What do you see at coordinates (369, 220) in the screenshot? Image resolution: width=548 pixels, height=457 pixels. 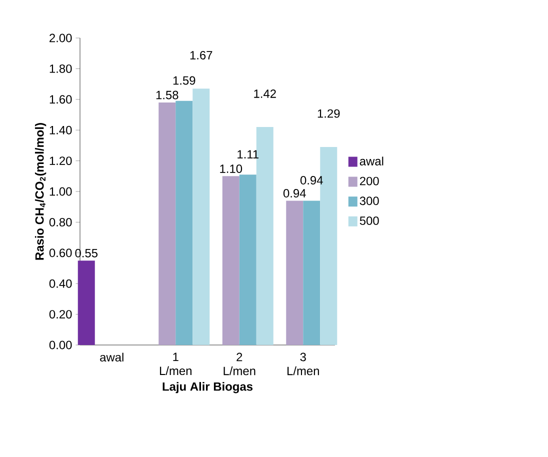 I see `legend-label: 500` at bounding box center [369, 220].